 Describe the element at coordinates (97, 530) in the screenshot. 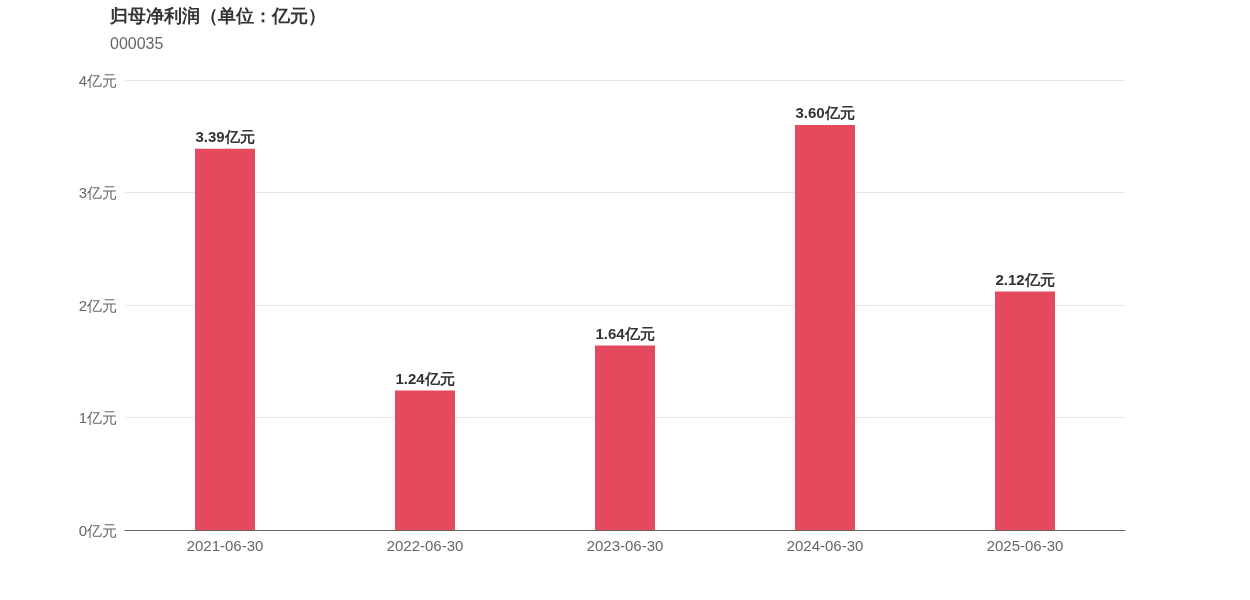

I see `y-tick-label: 0亿元` at that location.